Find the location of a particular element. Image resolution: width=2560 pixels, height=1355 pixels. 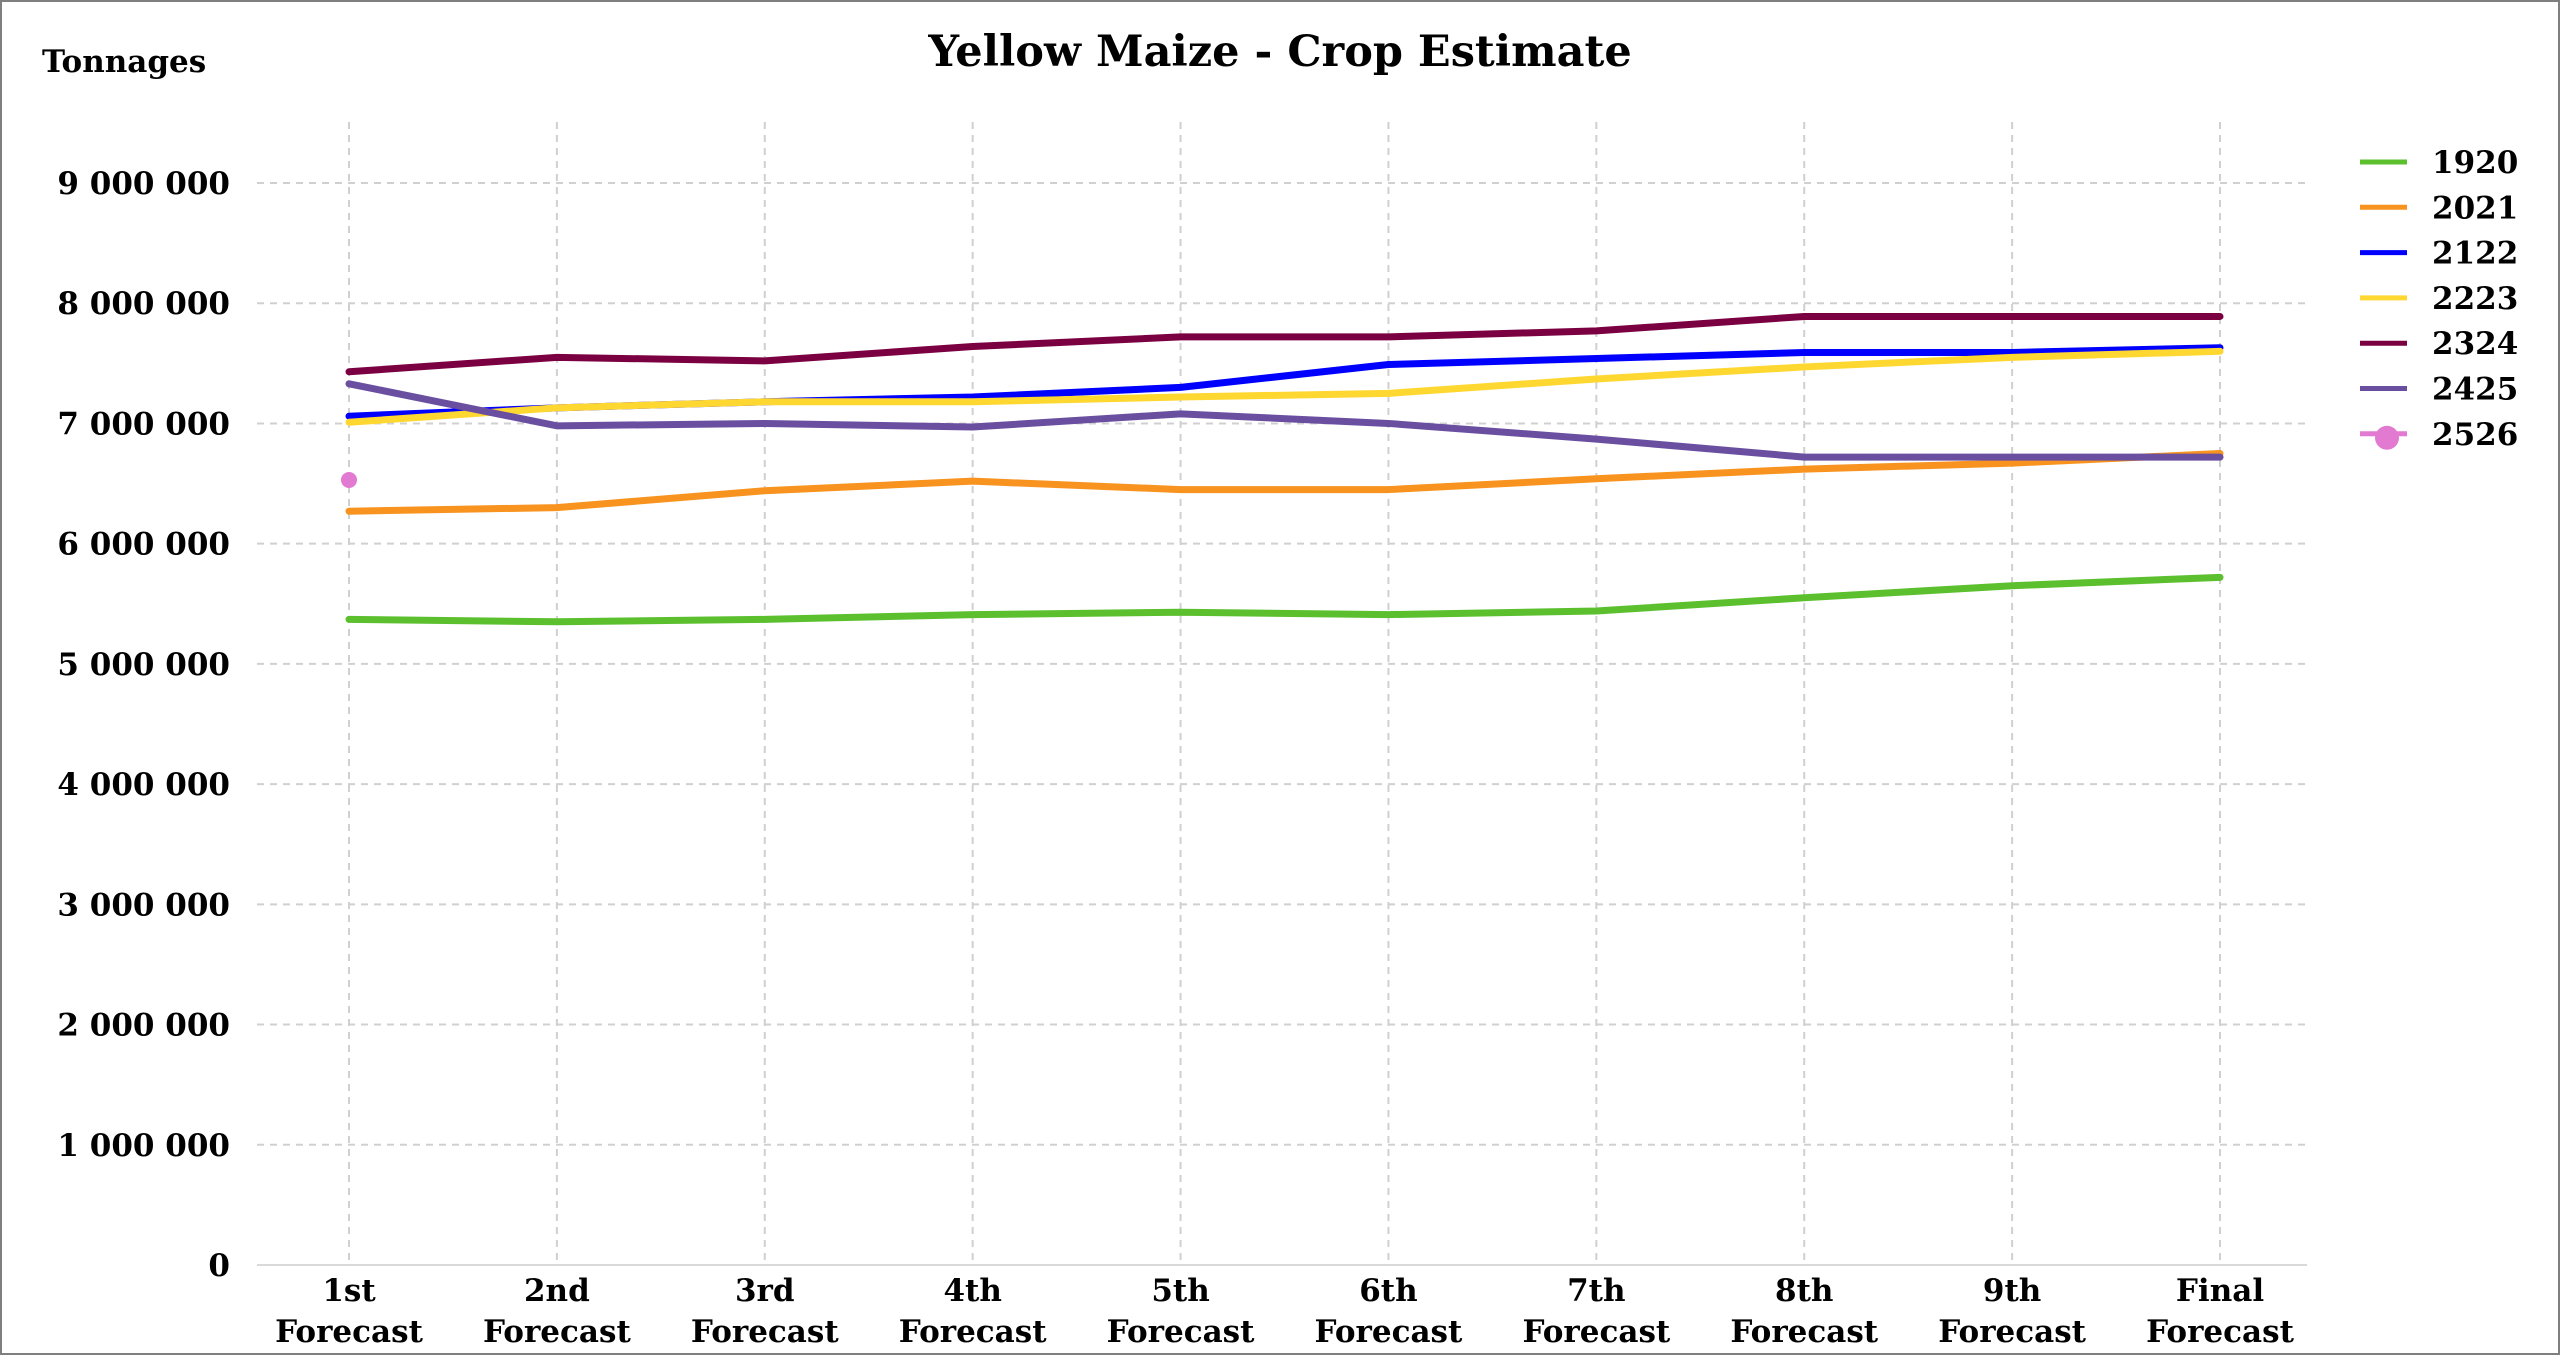

series-line-2021 is located at coordinates (1284, 482).